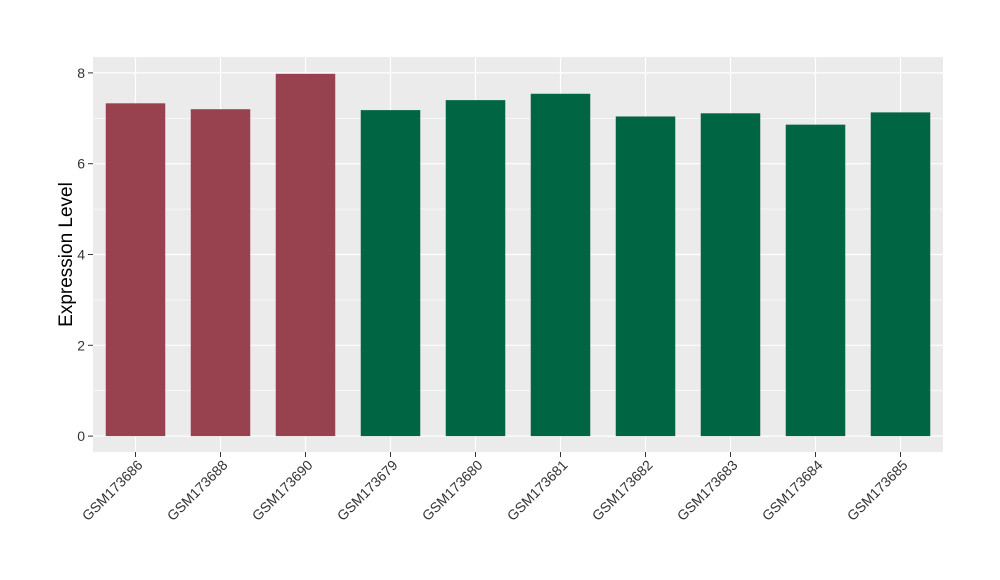 The height and width of the screenshot is (580, 1000). Describe the element at coordinates (66, 254) in the screenshot. I see `y-axis-title: Expression Level` at that location.